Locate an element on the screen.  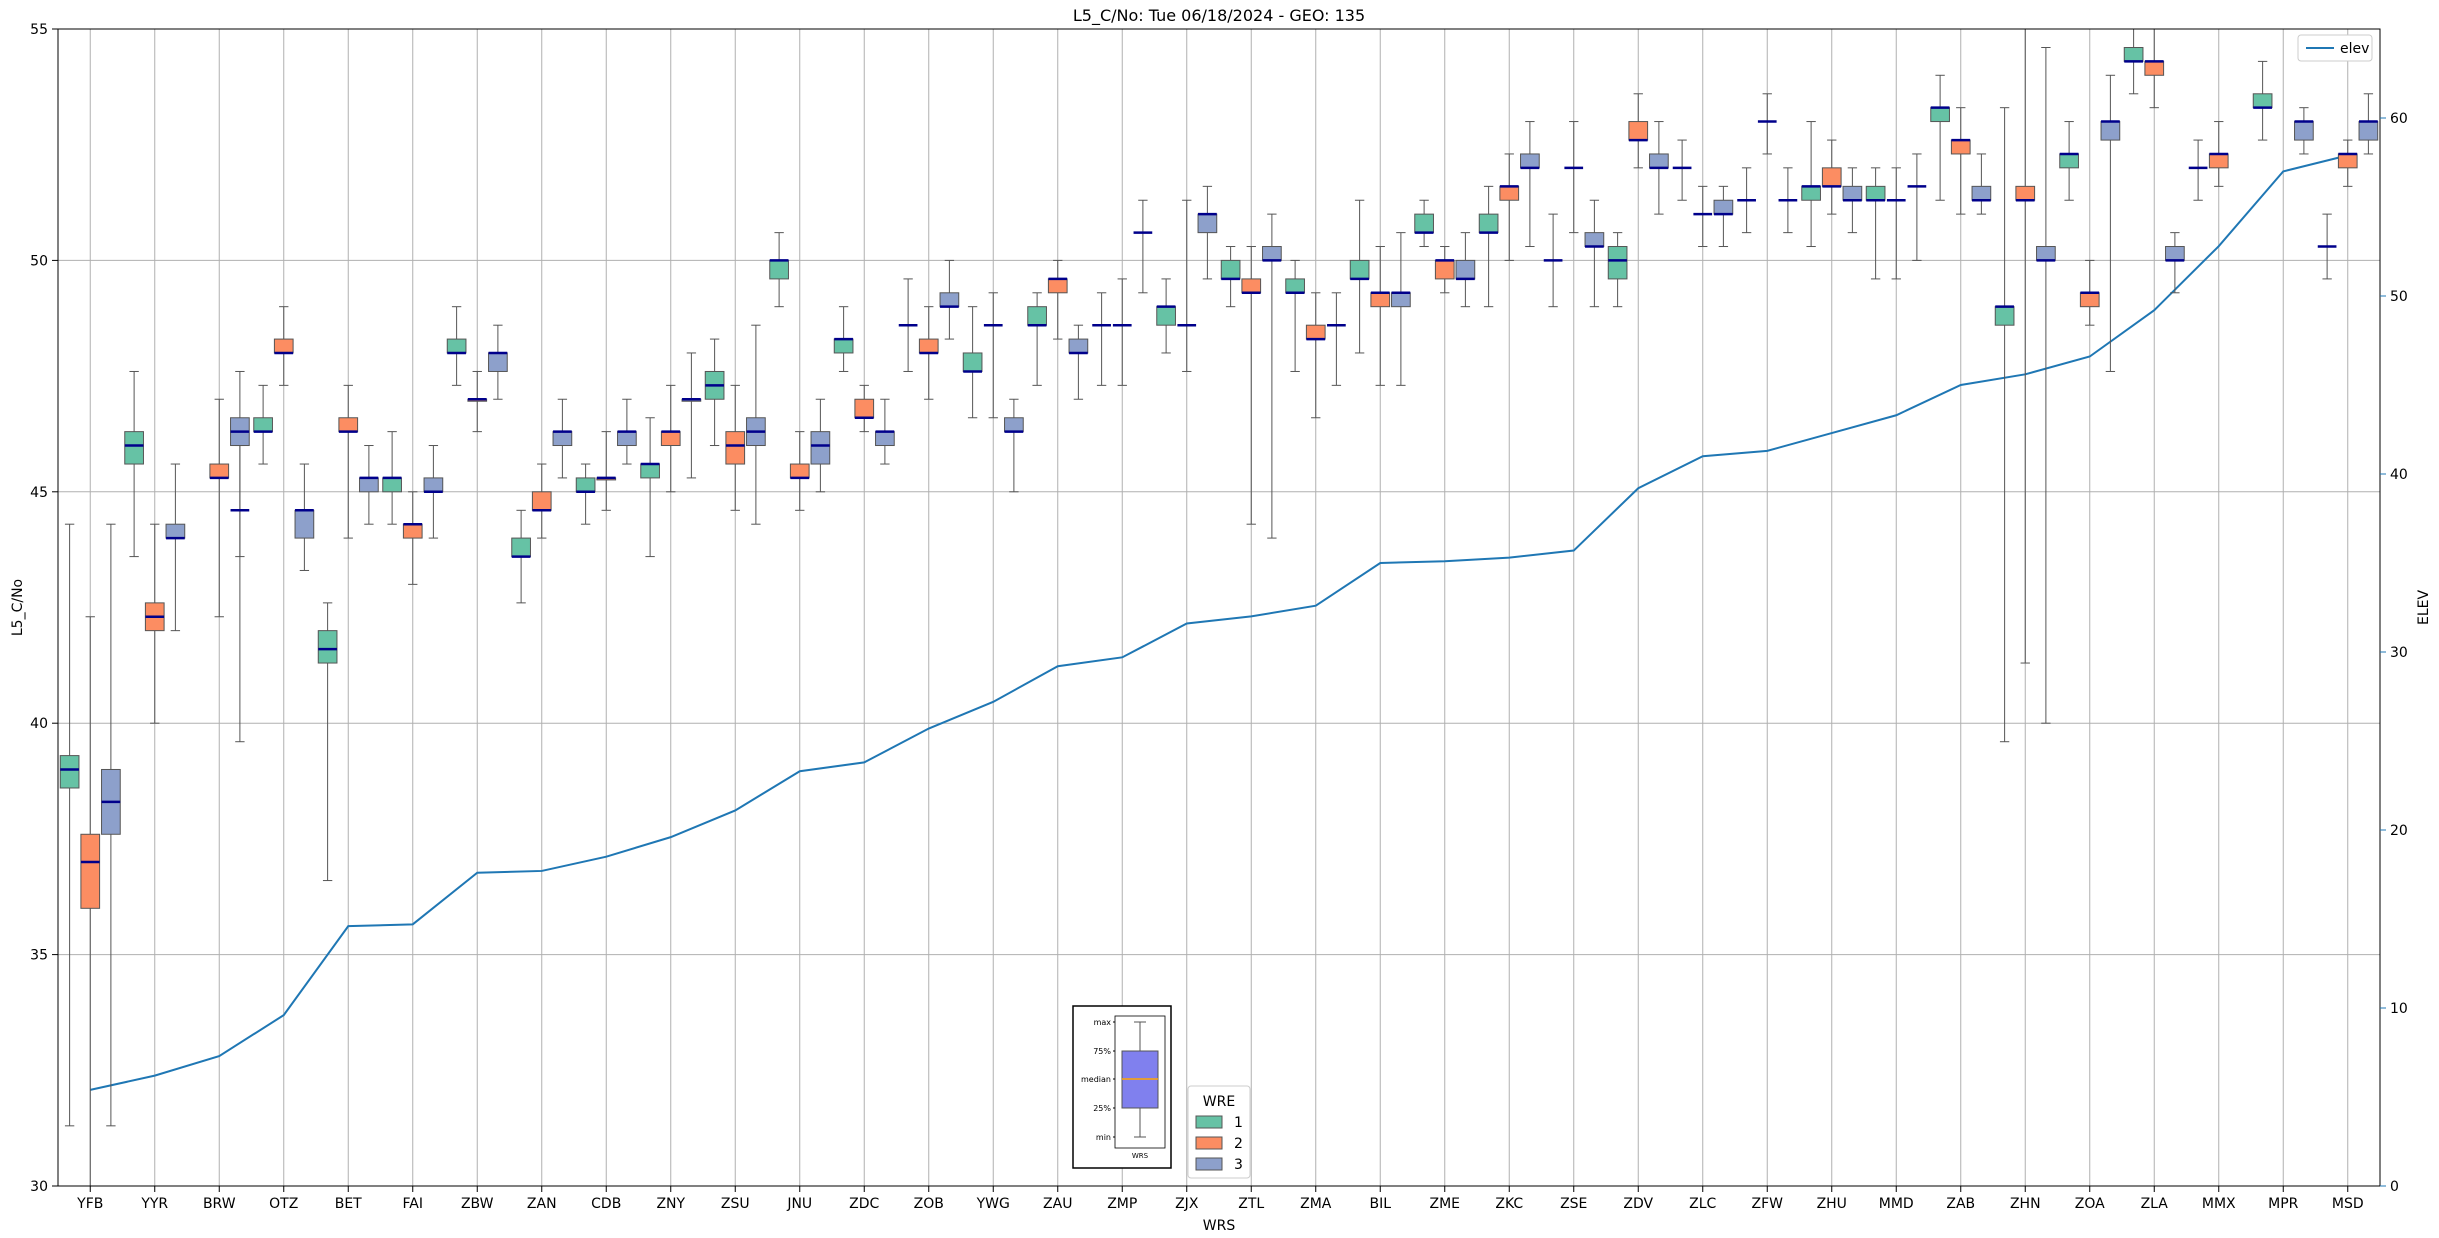
y-tick-label: 55 is located at coordinates (39, 30).